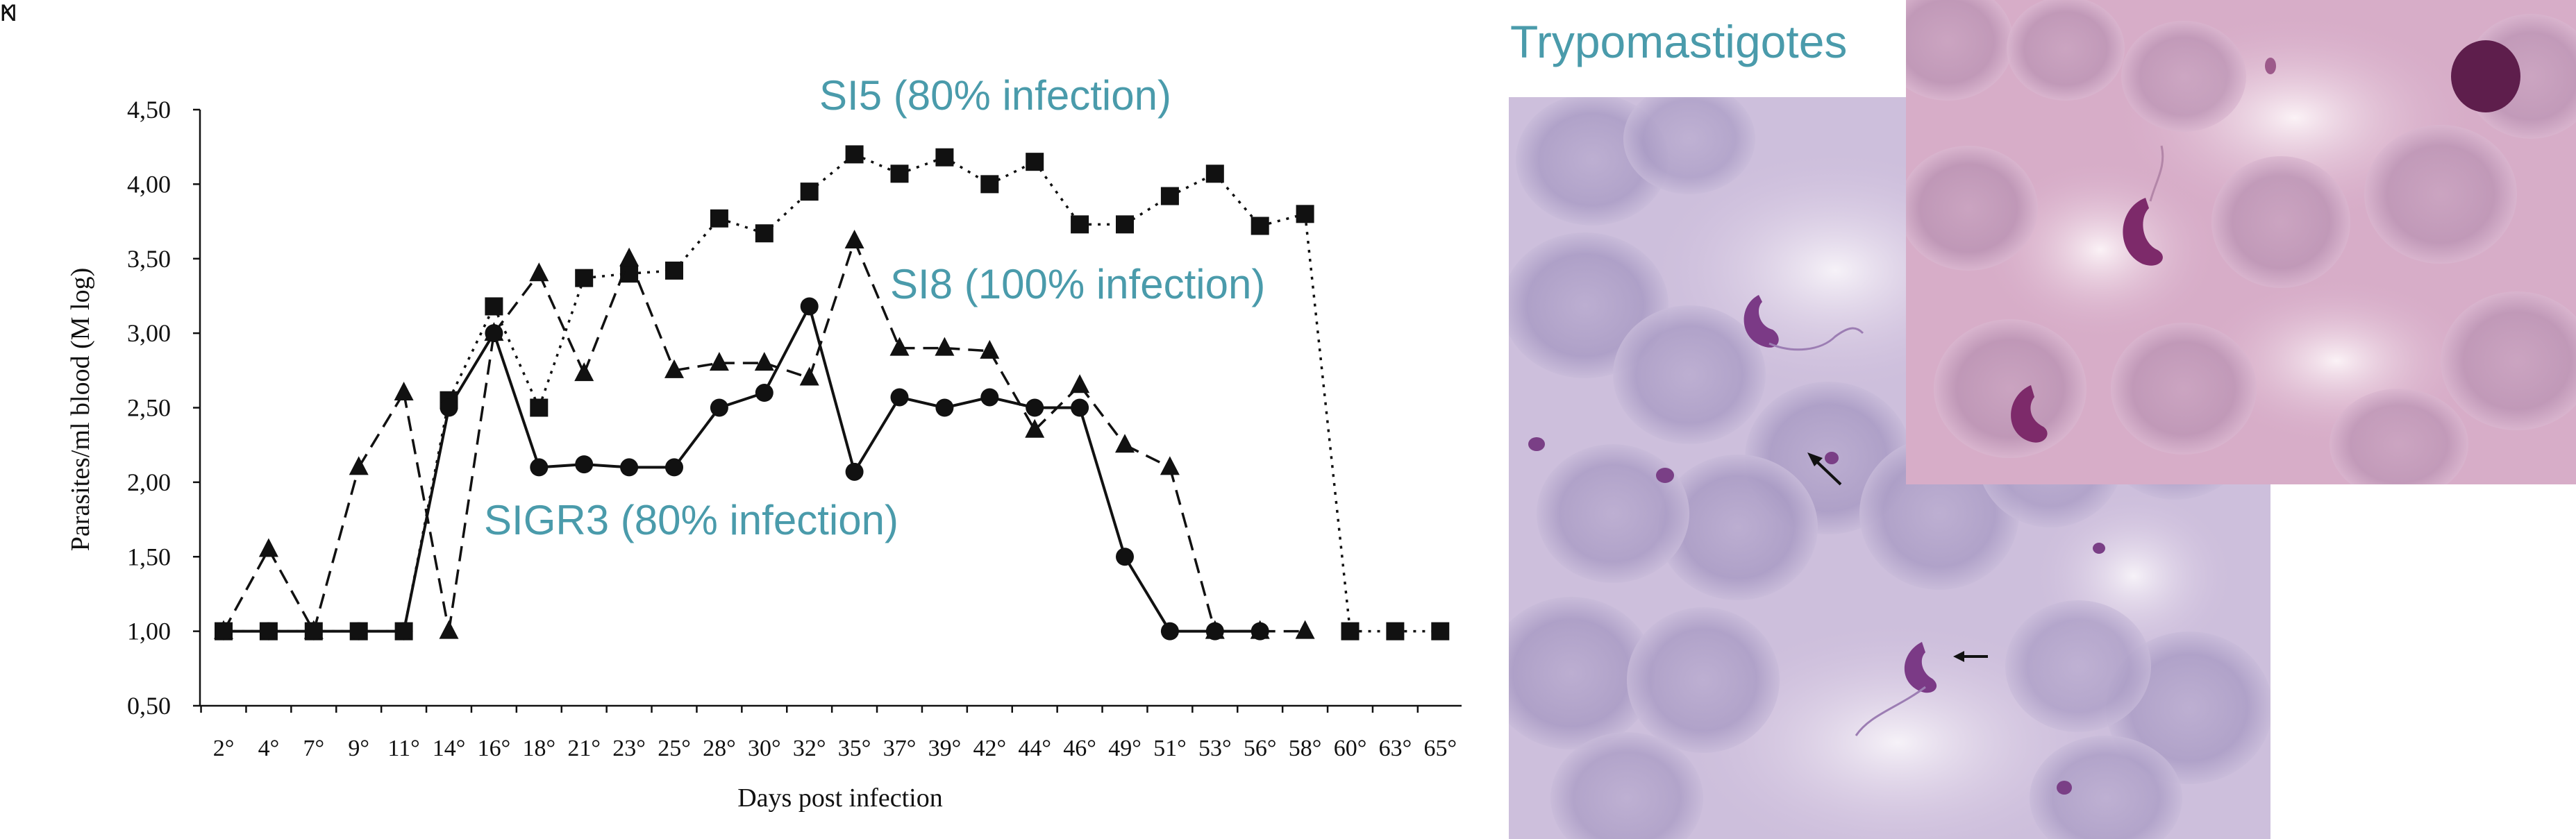 This screenshot has height=839, width=2576. What do you see at coordinates (1350, 748) in the screenshot?
I see `x-tick-label: 60°` at bounding box center [1350, 748].